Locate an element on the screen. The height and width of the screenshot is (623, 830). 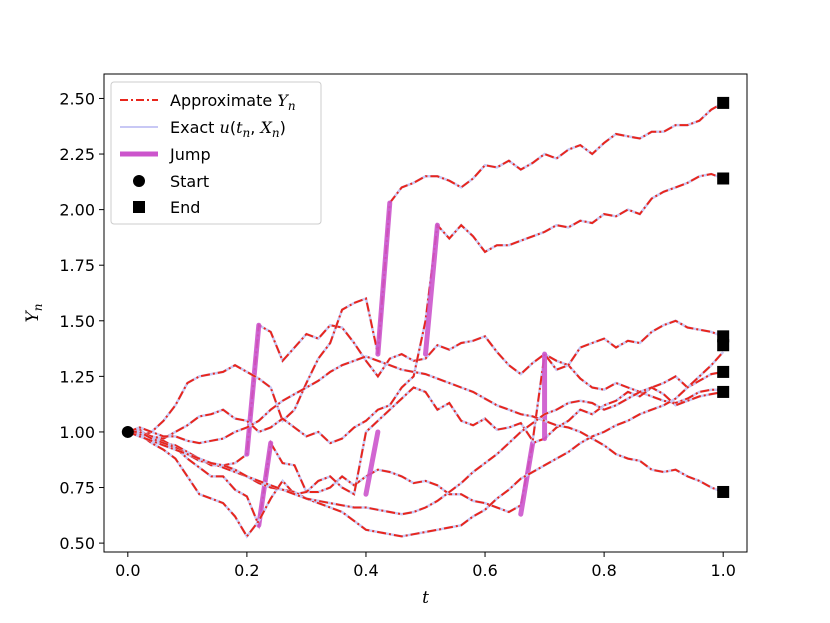
legend-end-label: End is located at coordinates (185, 207).